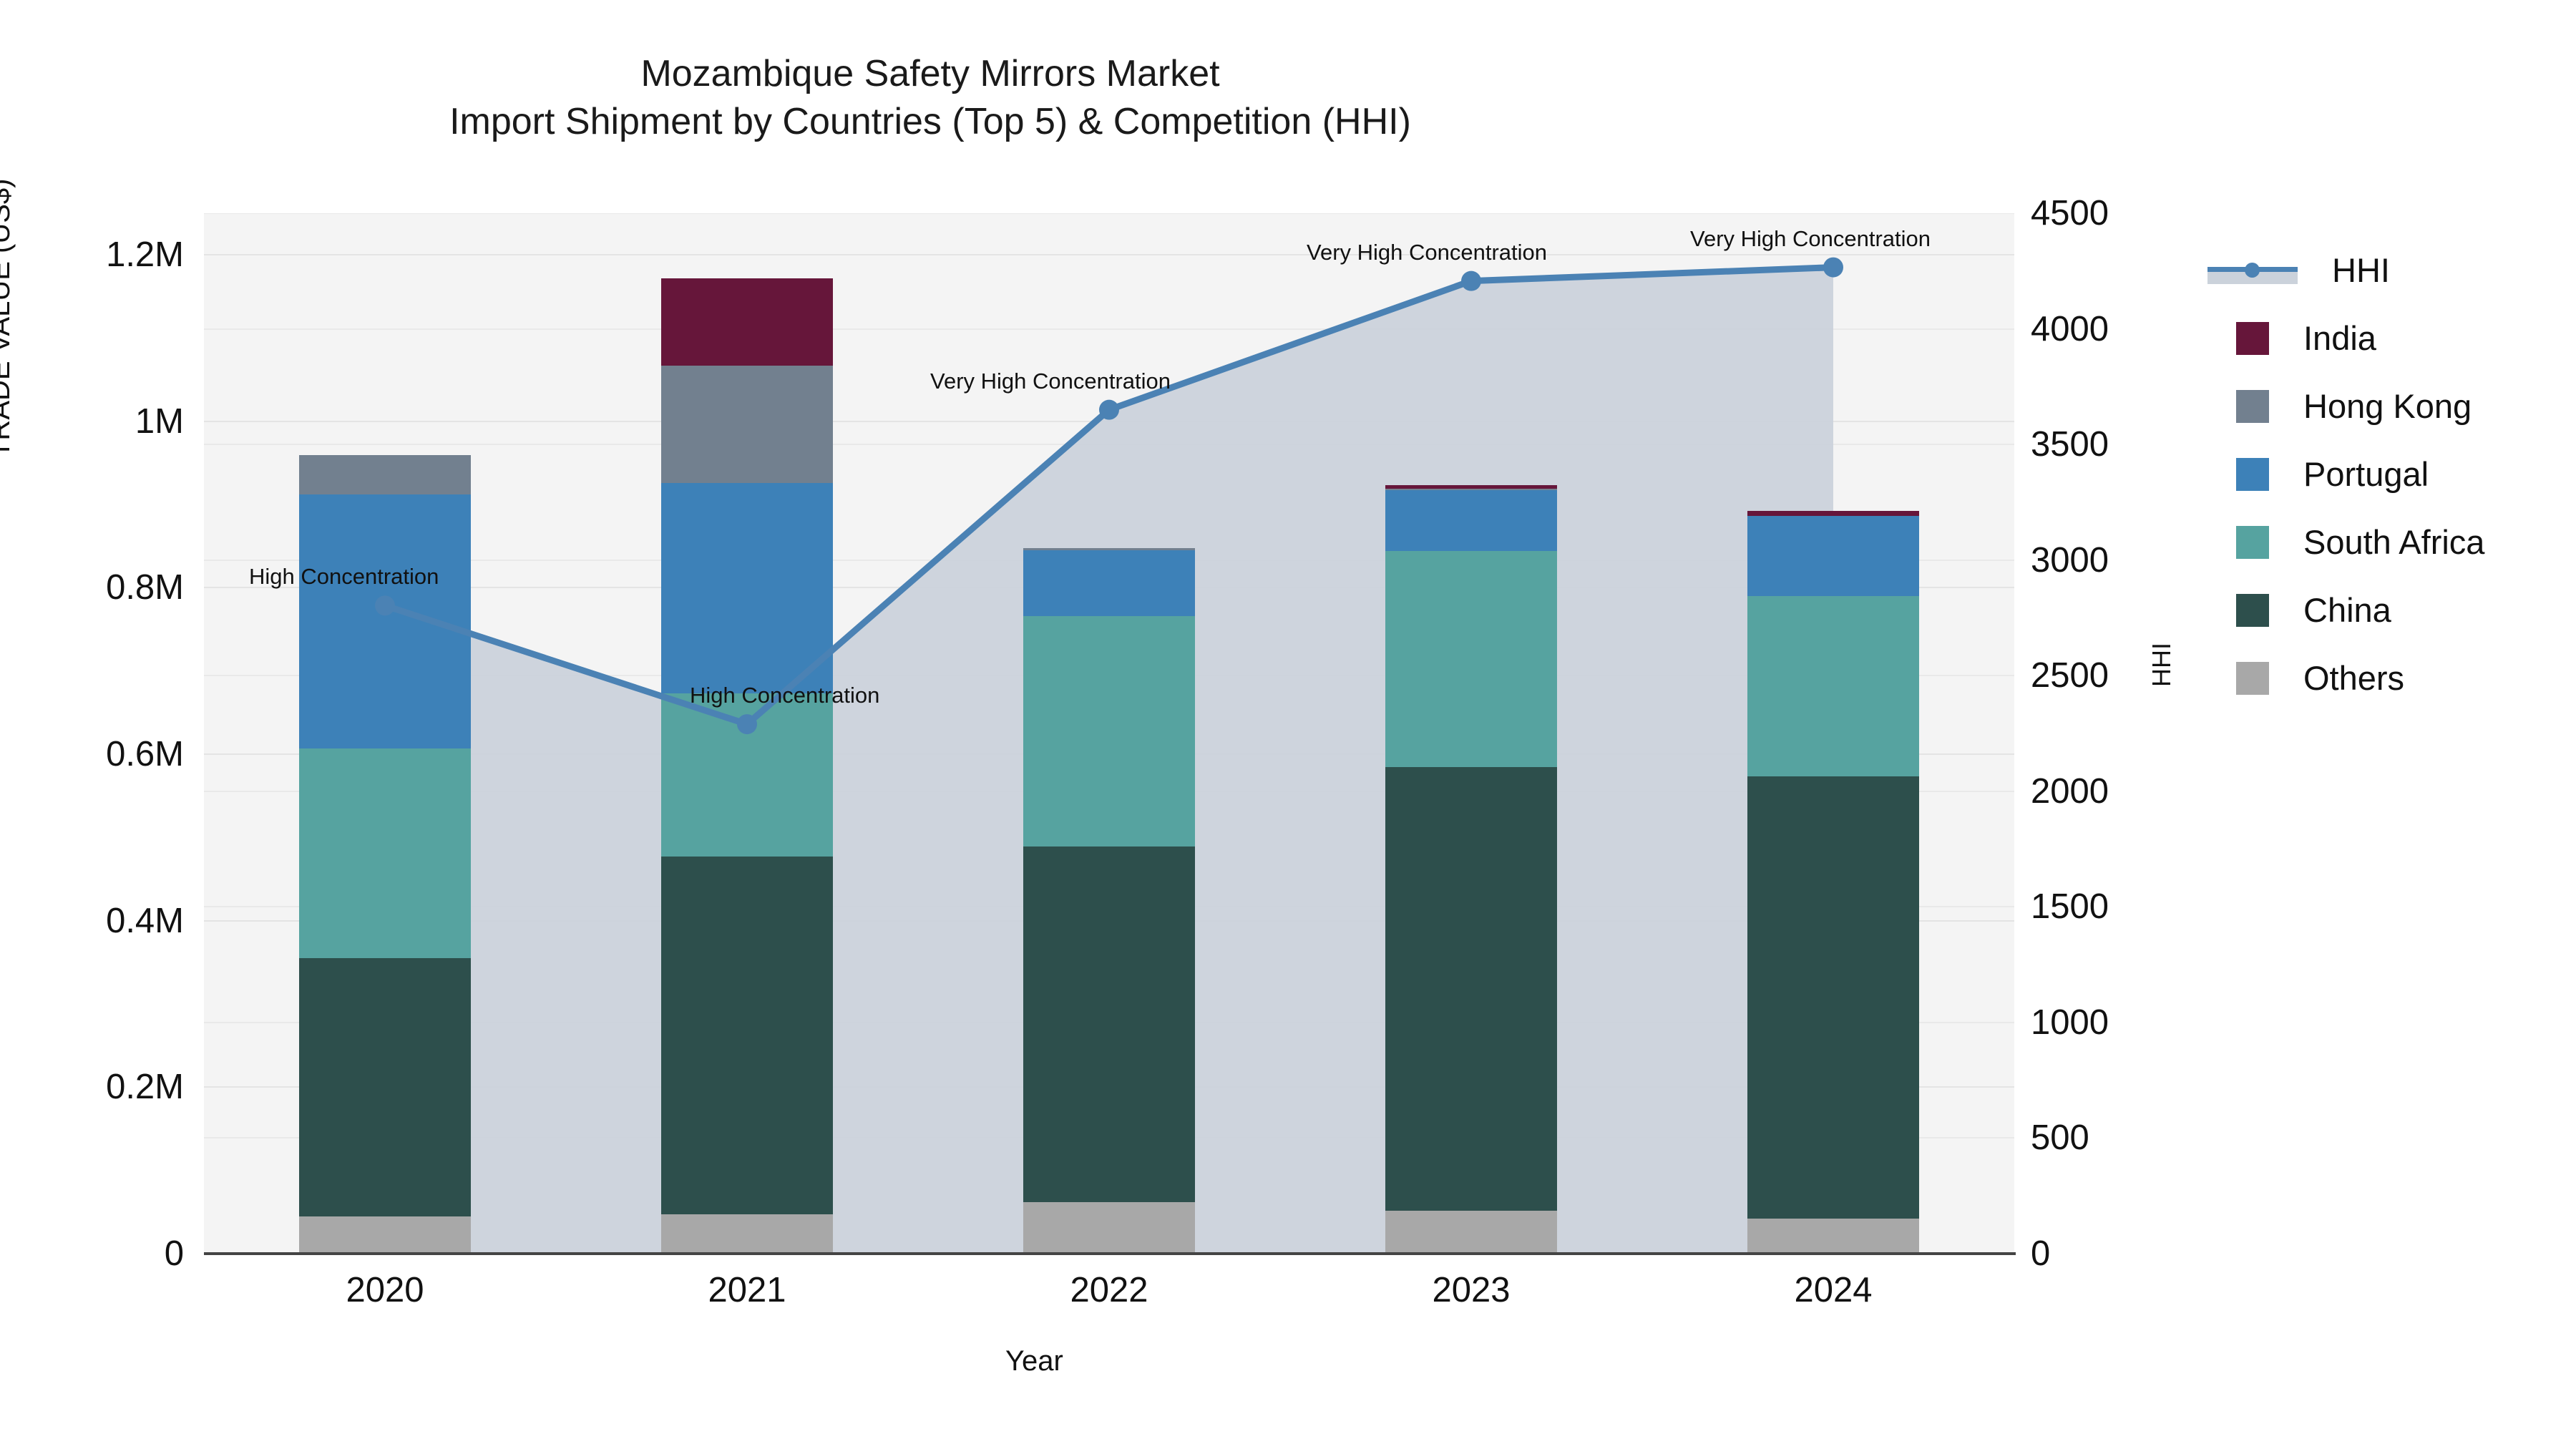 This screenshot has height=1449, width=2576. Describe the element at coordinates (747, 1290) in the screenshot. I see `x-tick-label: 2021` at that location.